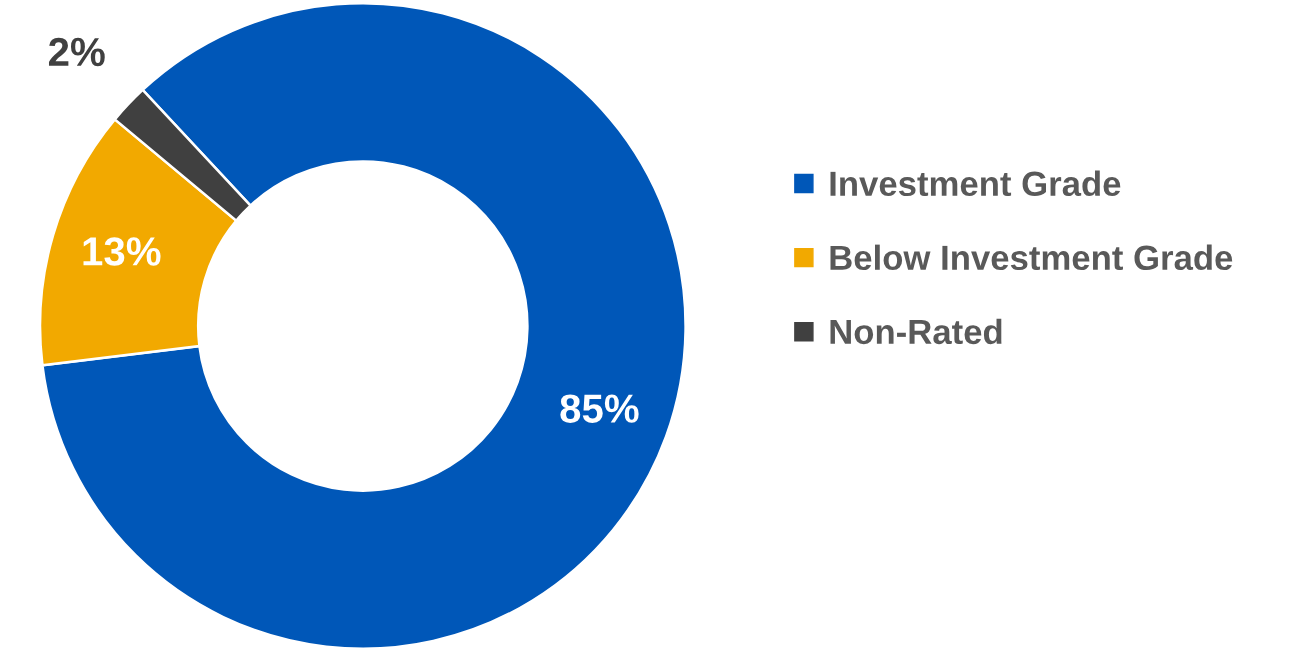 This screenshot has width=1297, height=652. I want to click on legend-label: Non-Rated, so click(916, 331).